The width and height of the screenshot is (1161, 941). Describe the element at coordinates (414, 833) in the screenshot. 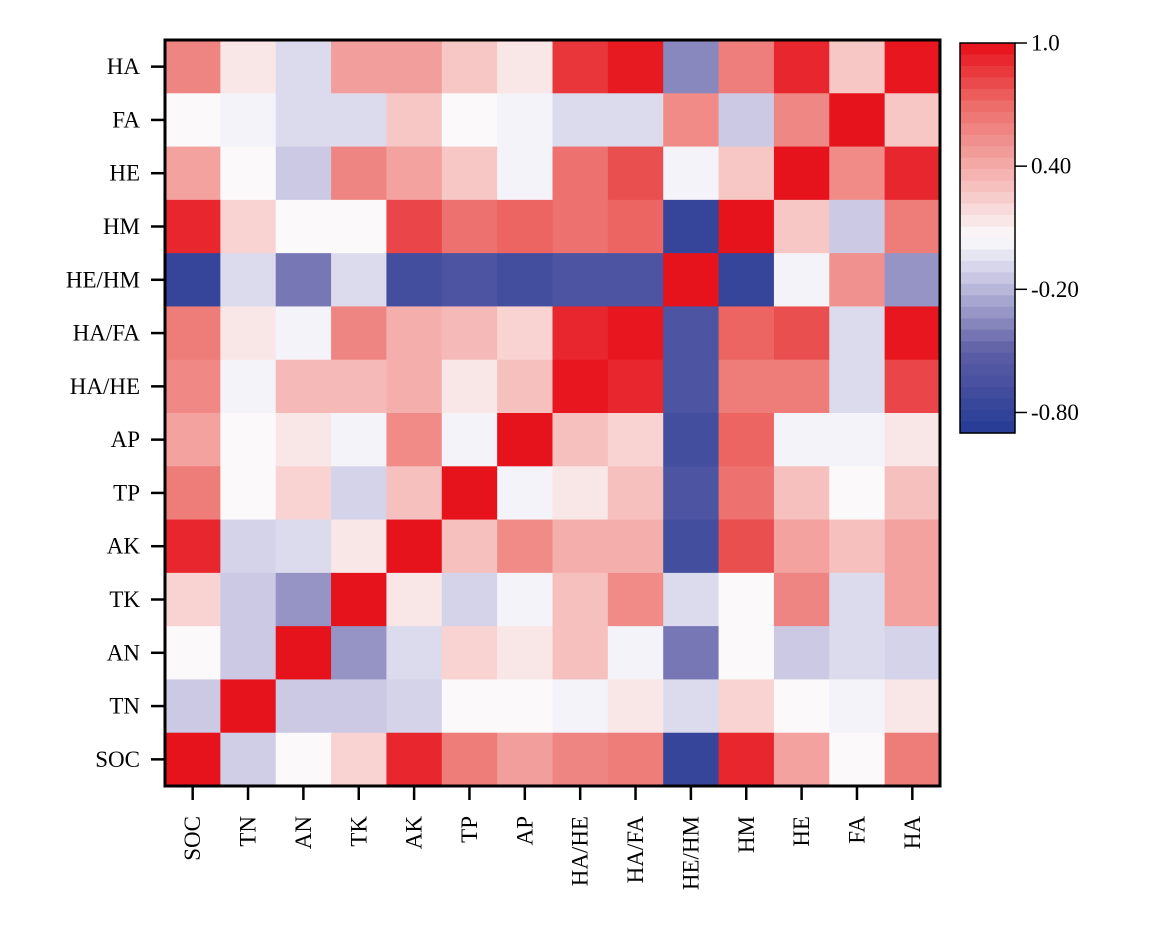

I see `x-tick-label: AK` at that location.